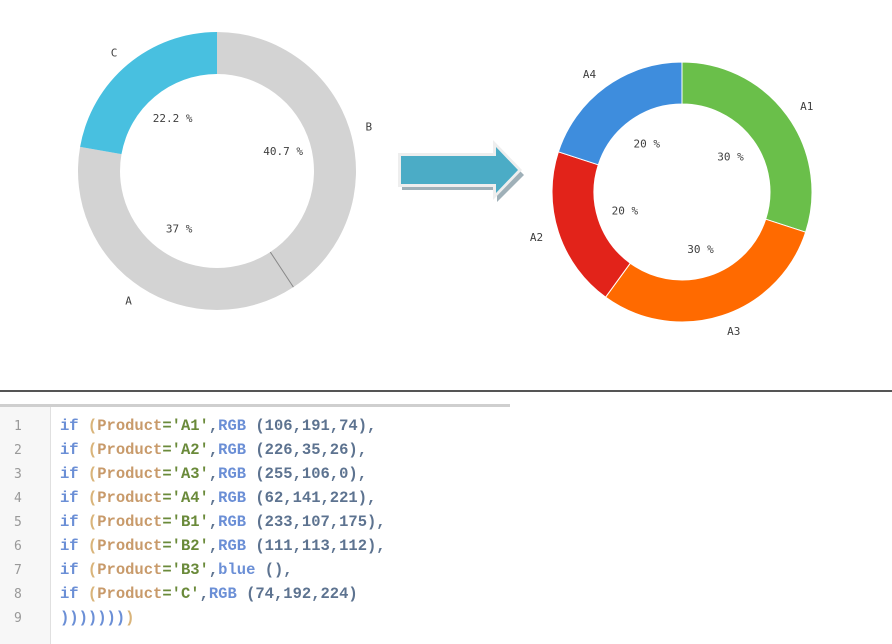  Describe the element at coordinates (591, 224) in the screenshot. I see `slice-A2` at that location.